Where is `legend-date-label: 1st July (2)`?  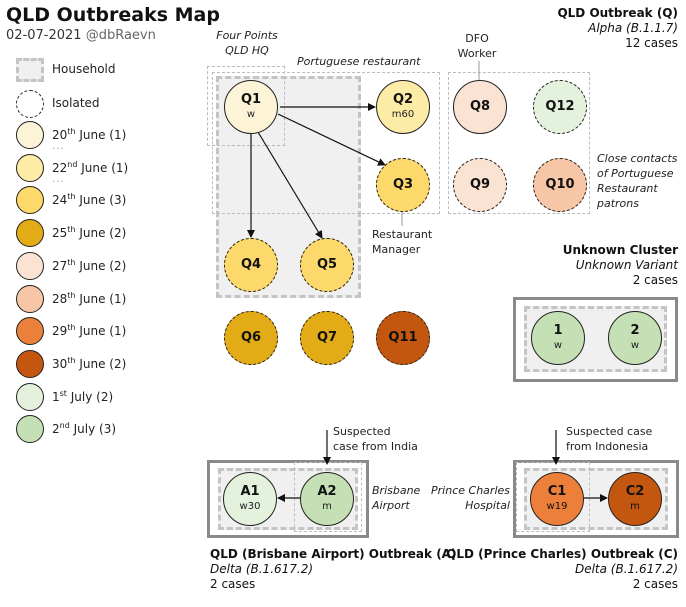
legend-date-label: 1st July (2) is located at coordinates (83, 396).